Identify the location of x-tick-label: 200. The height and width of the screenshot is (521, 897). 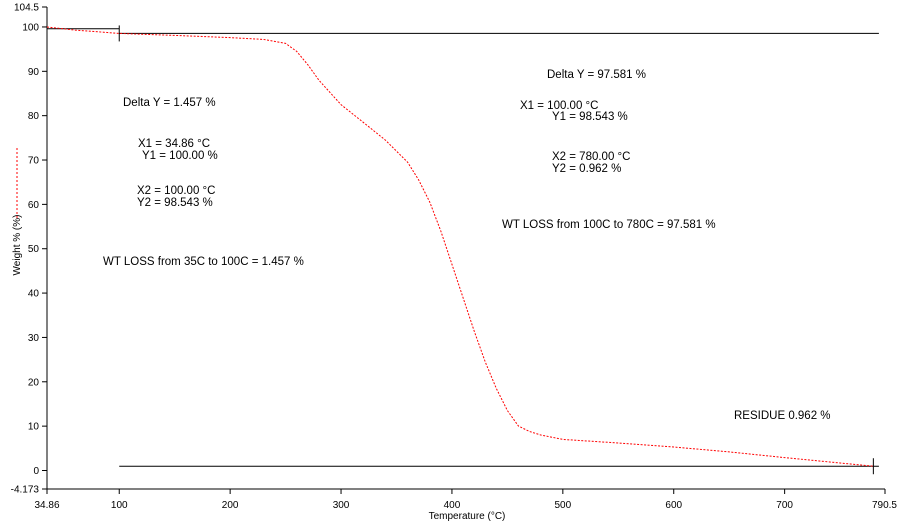
(230, 505).